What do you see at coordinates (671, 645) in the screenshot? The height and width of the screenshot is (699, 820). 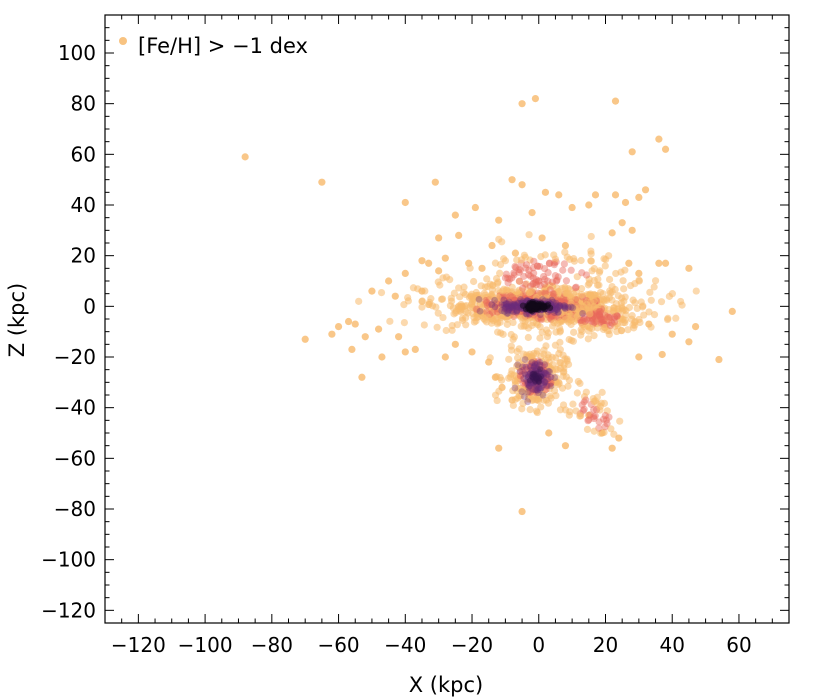 I see `x-tick-label: 40` at bounding box center [671, 645].